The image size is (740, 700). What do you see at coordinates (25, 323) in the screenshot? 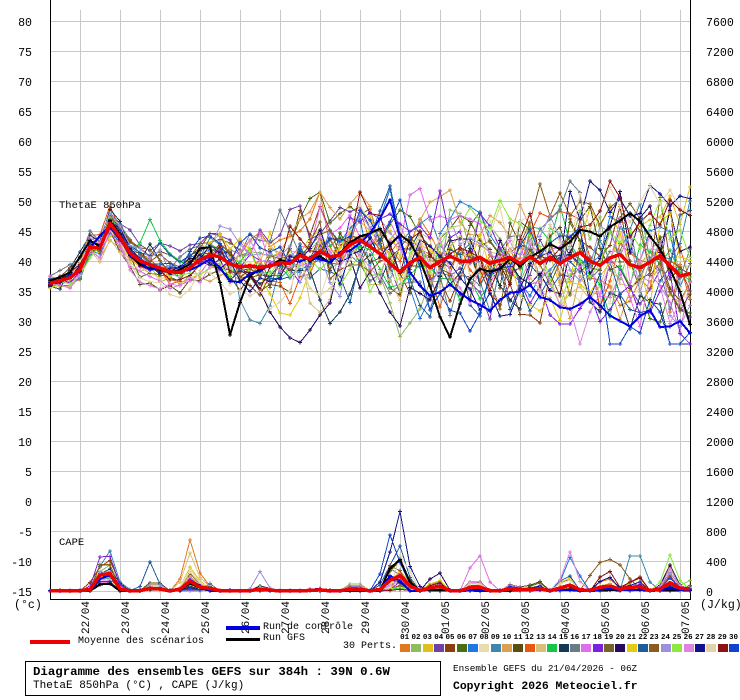
I see `left-axis-tick-label: 30` at bounding box center [25, 323].